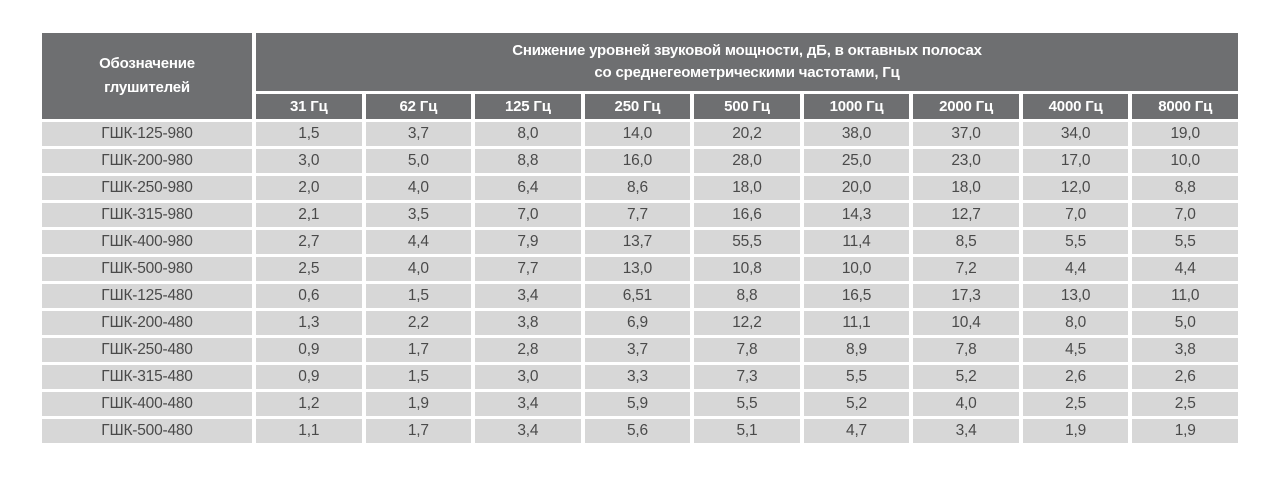  What do you see at coordinates (1185, 106) in the screenshot?
I see `freq-header-8000: 8000 Гц` at bounding box center [1185, 106].